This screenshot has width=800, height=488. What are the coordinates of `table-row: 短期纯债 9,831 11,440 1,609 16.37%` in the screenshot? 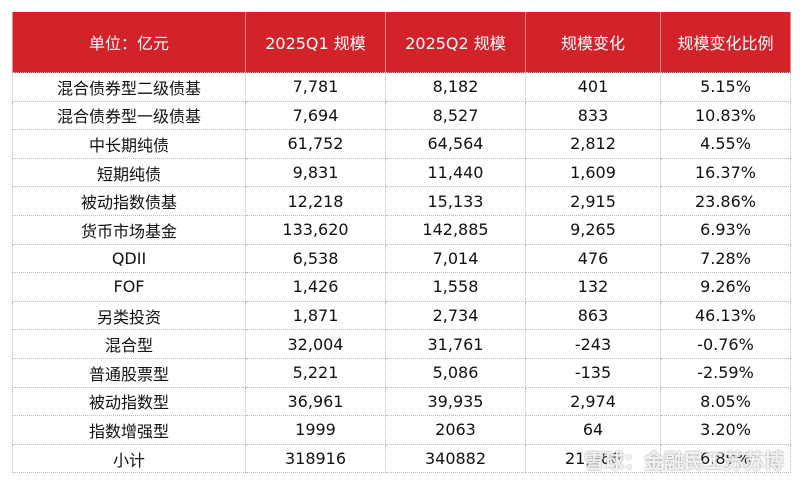 It's located at (401, 172).